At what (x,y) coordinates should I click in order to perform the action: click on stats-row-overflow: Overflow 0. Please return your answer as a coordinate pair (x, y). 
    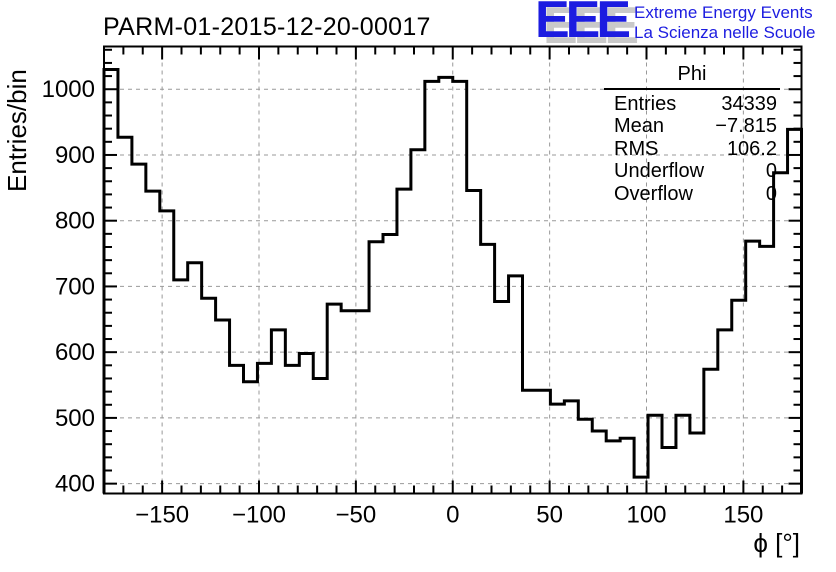
    Looking at the image, I should click on (692, 194).